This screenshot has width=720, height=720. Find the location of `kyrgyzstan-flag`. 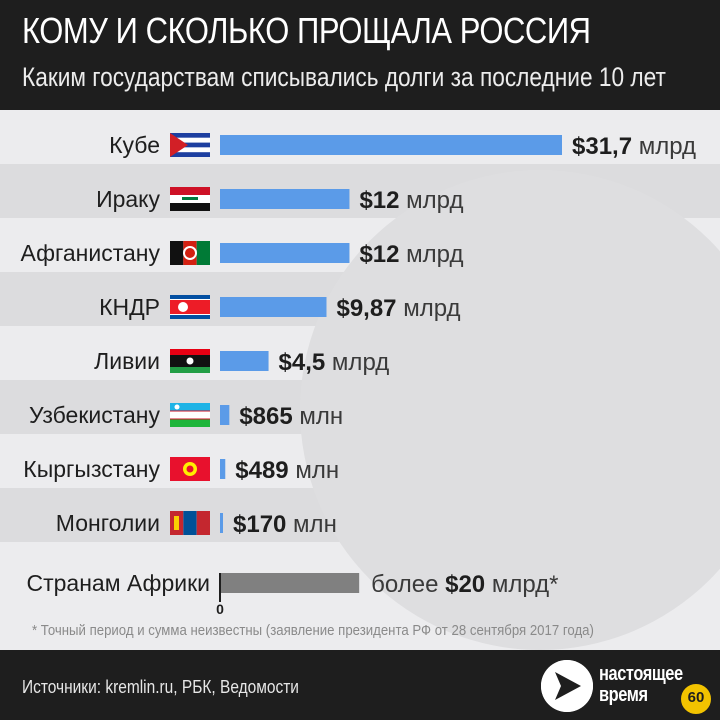

kyrgyzstan-flag is located at coordinates (190, 469).